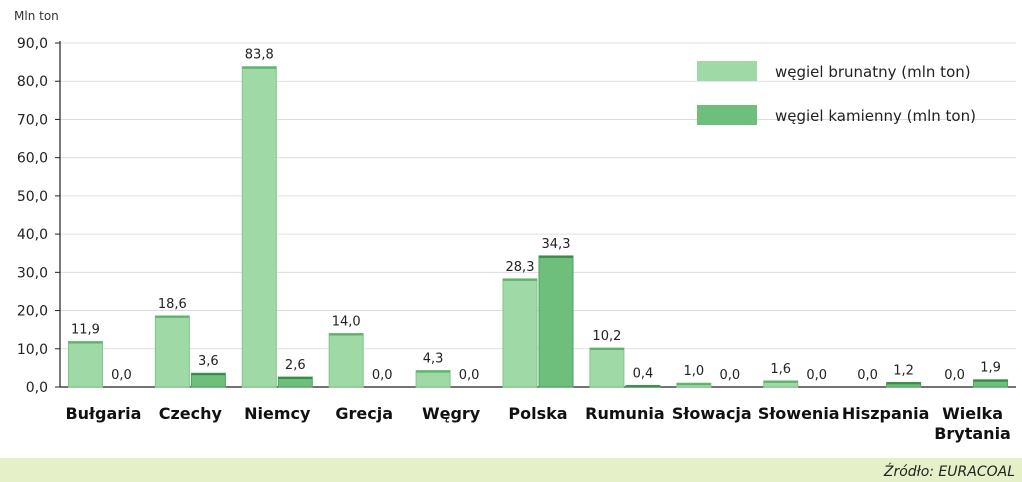 The image size is (1022, 482). I want to click on legend-label: węgiel kamienny (mln ton), so click(875, 116).